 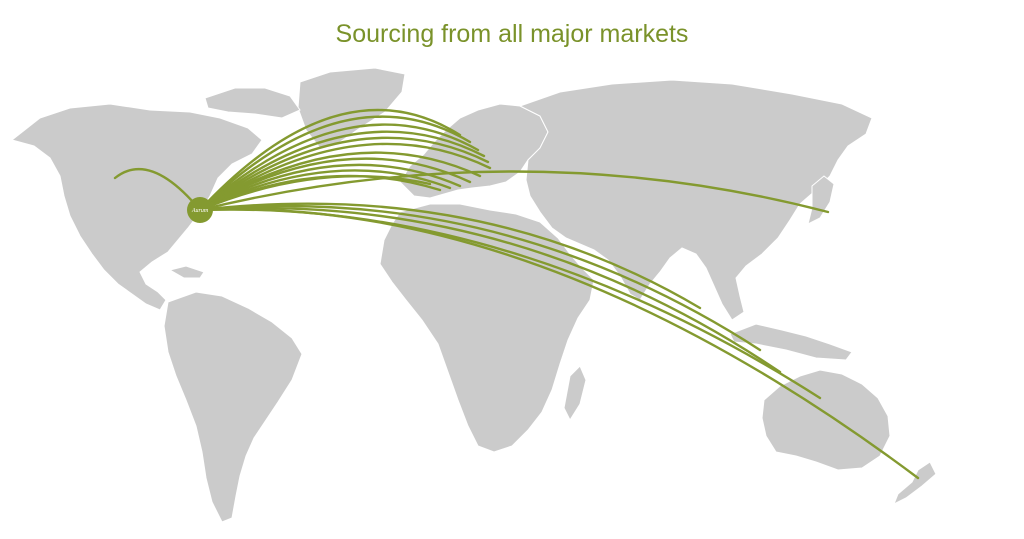 I want to click on company-logo-marker, so click(x=200, y=210).